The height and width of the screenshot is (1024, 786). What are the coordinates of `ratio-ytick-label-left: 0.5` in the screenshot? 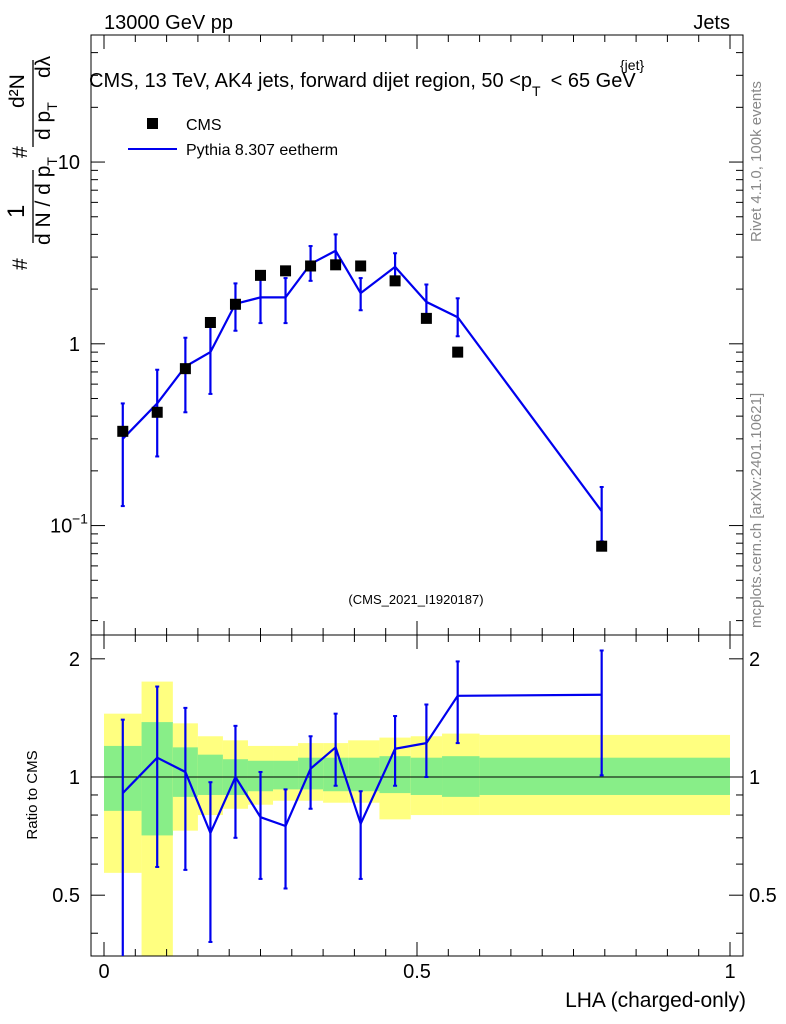 It's located at (66, 896).